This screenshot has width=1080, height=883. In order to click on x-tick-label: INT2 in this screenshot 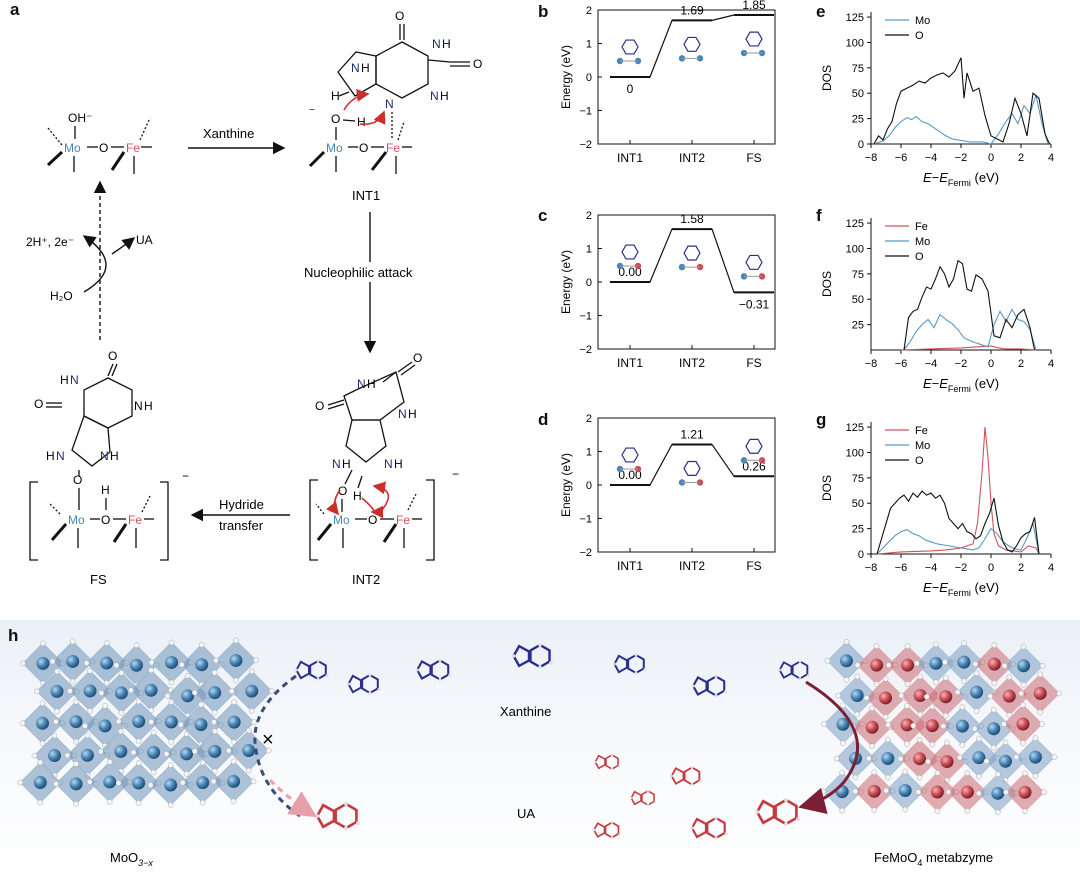, I will do `click(692, 363)`.